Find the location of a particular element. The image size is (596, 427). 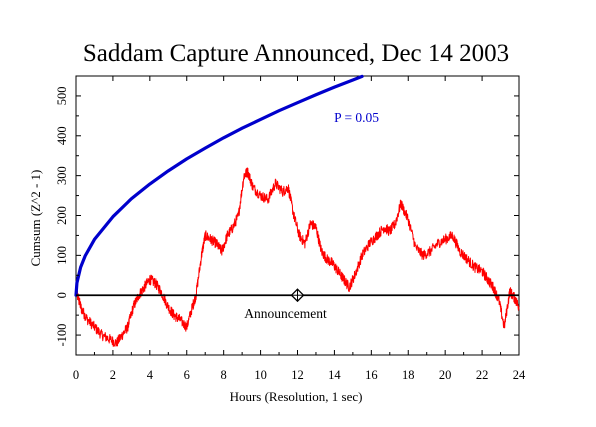

probability-label: P = 0.05 is located at coordinates (356, 117).